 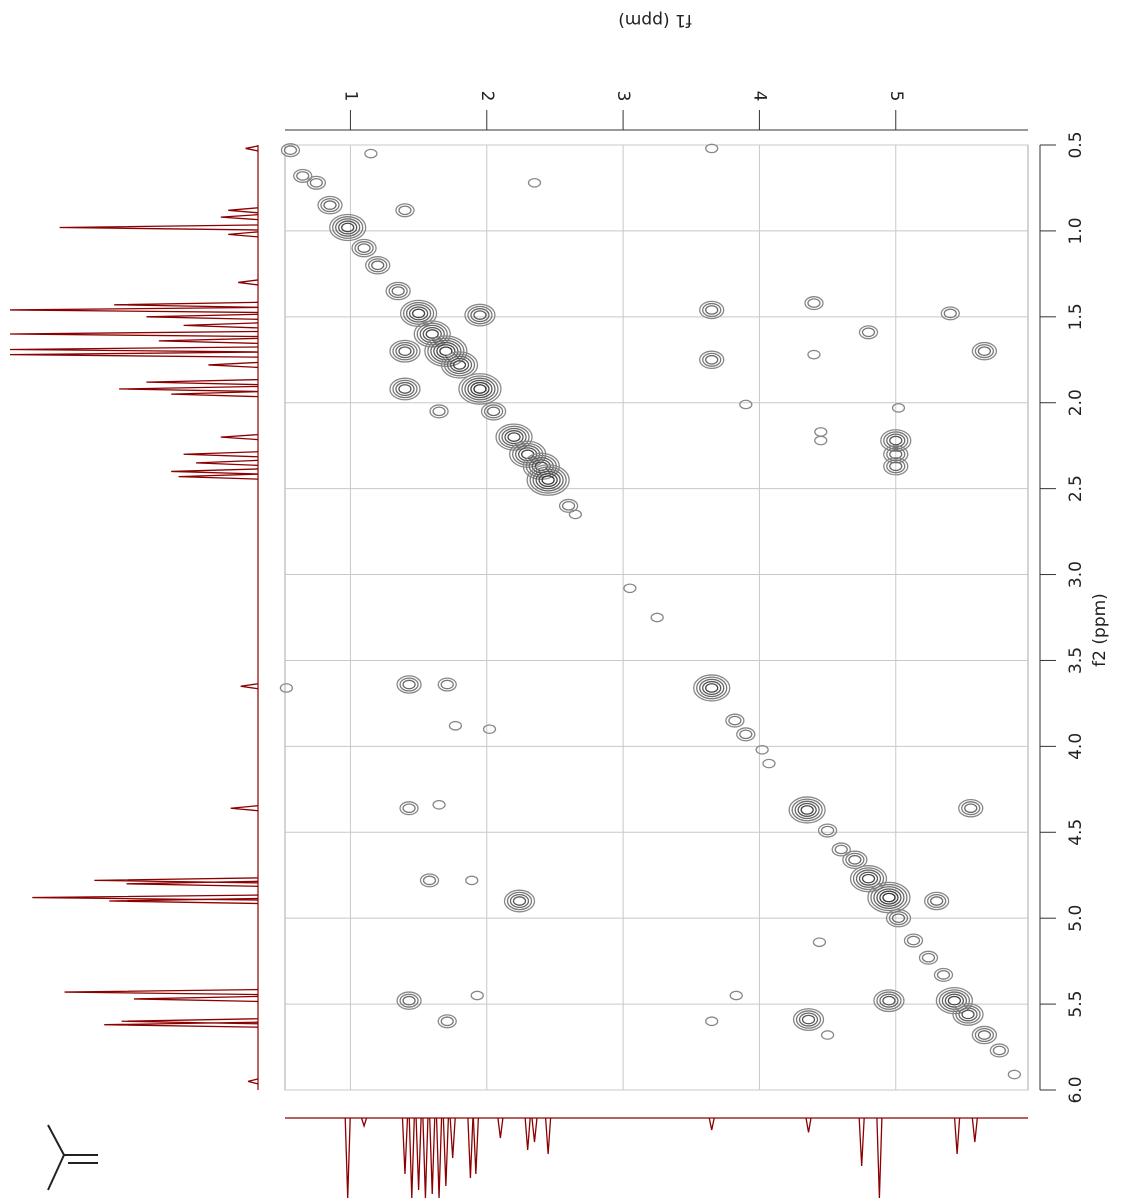 What do you see at coordinates (1076, 832) in the screenshot?
I see `y-tick-label: 4.5` at bounding box center [1076, 832].